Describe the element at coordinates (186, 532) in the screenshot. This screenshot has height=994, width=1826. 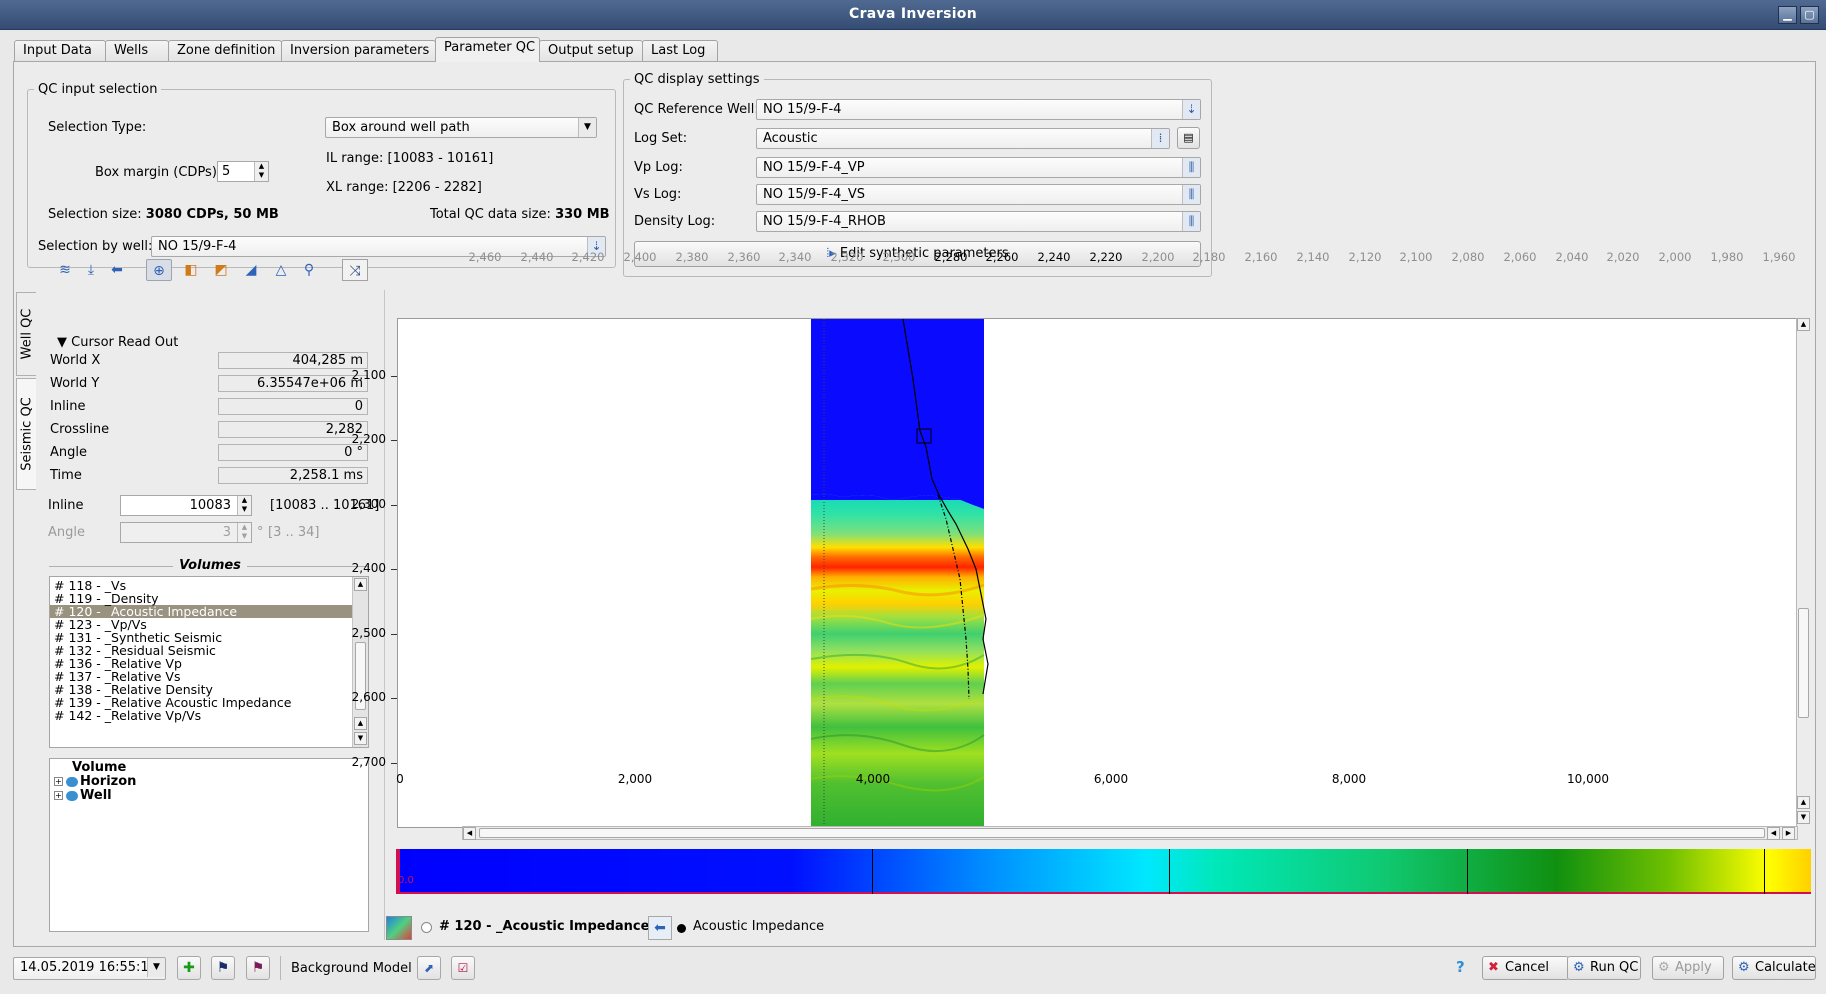
I see `angle-spinbox: 3 ▲ ▼` at that location.